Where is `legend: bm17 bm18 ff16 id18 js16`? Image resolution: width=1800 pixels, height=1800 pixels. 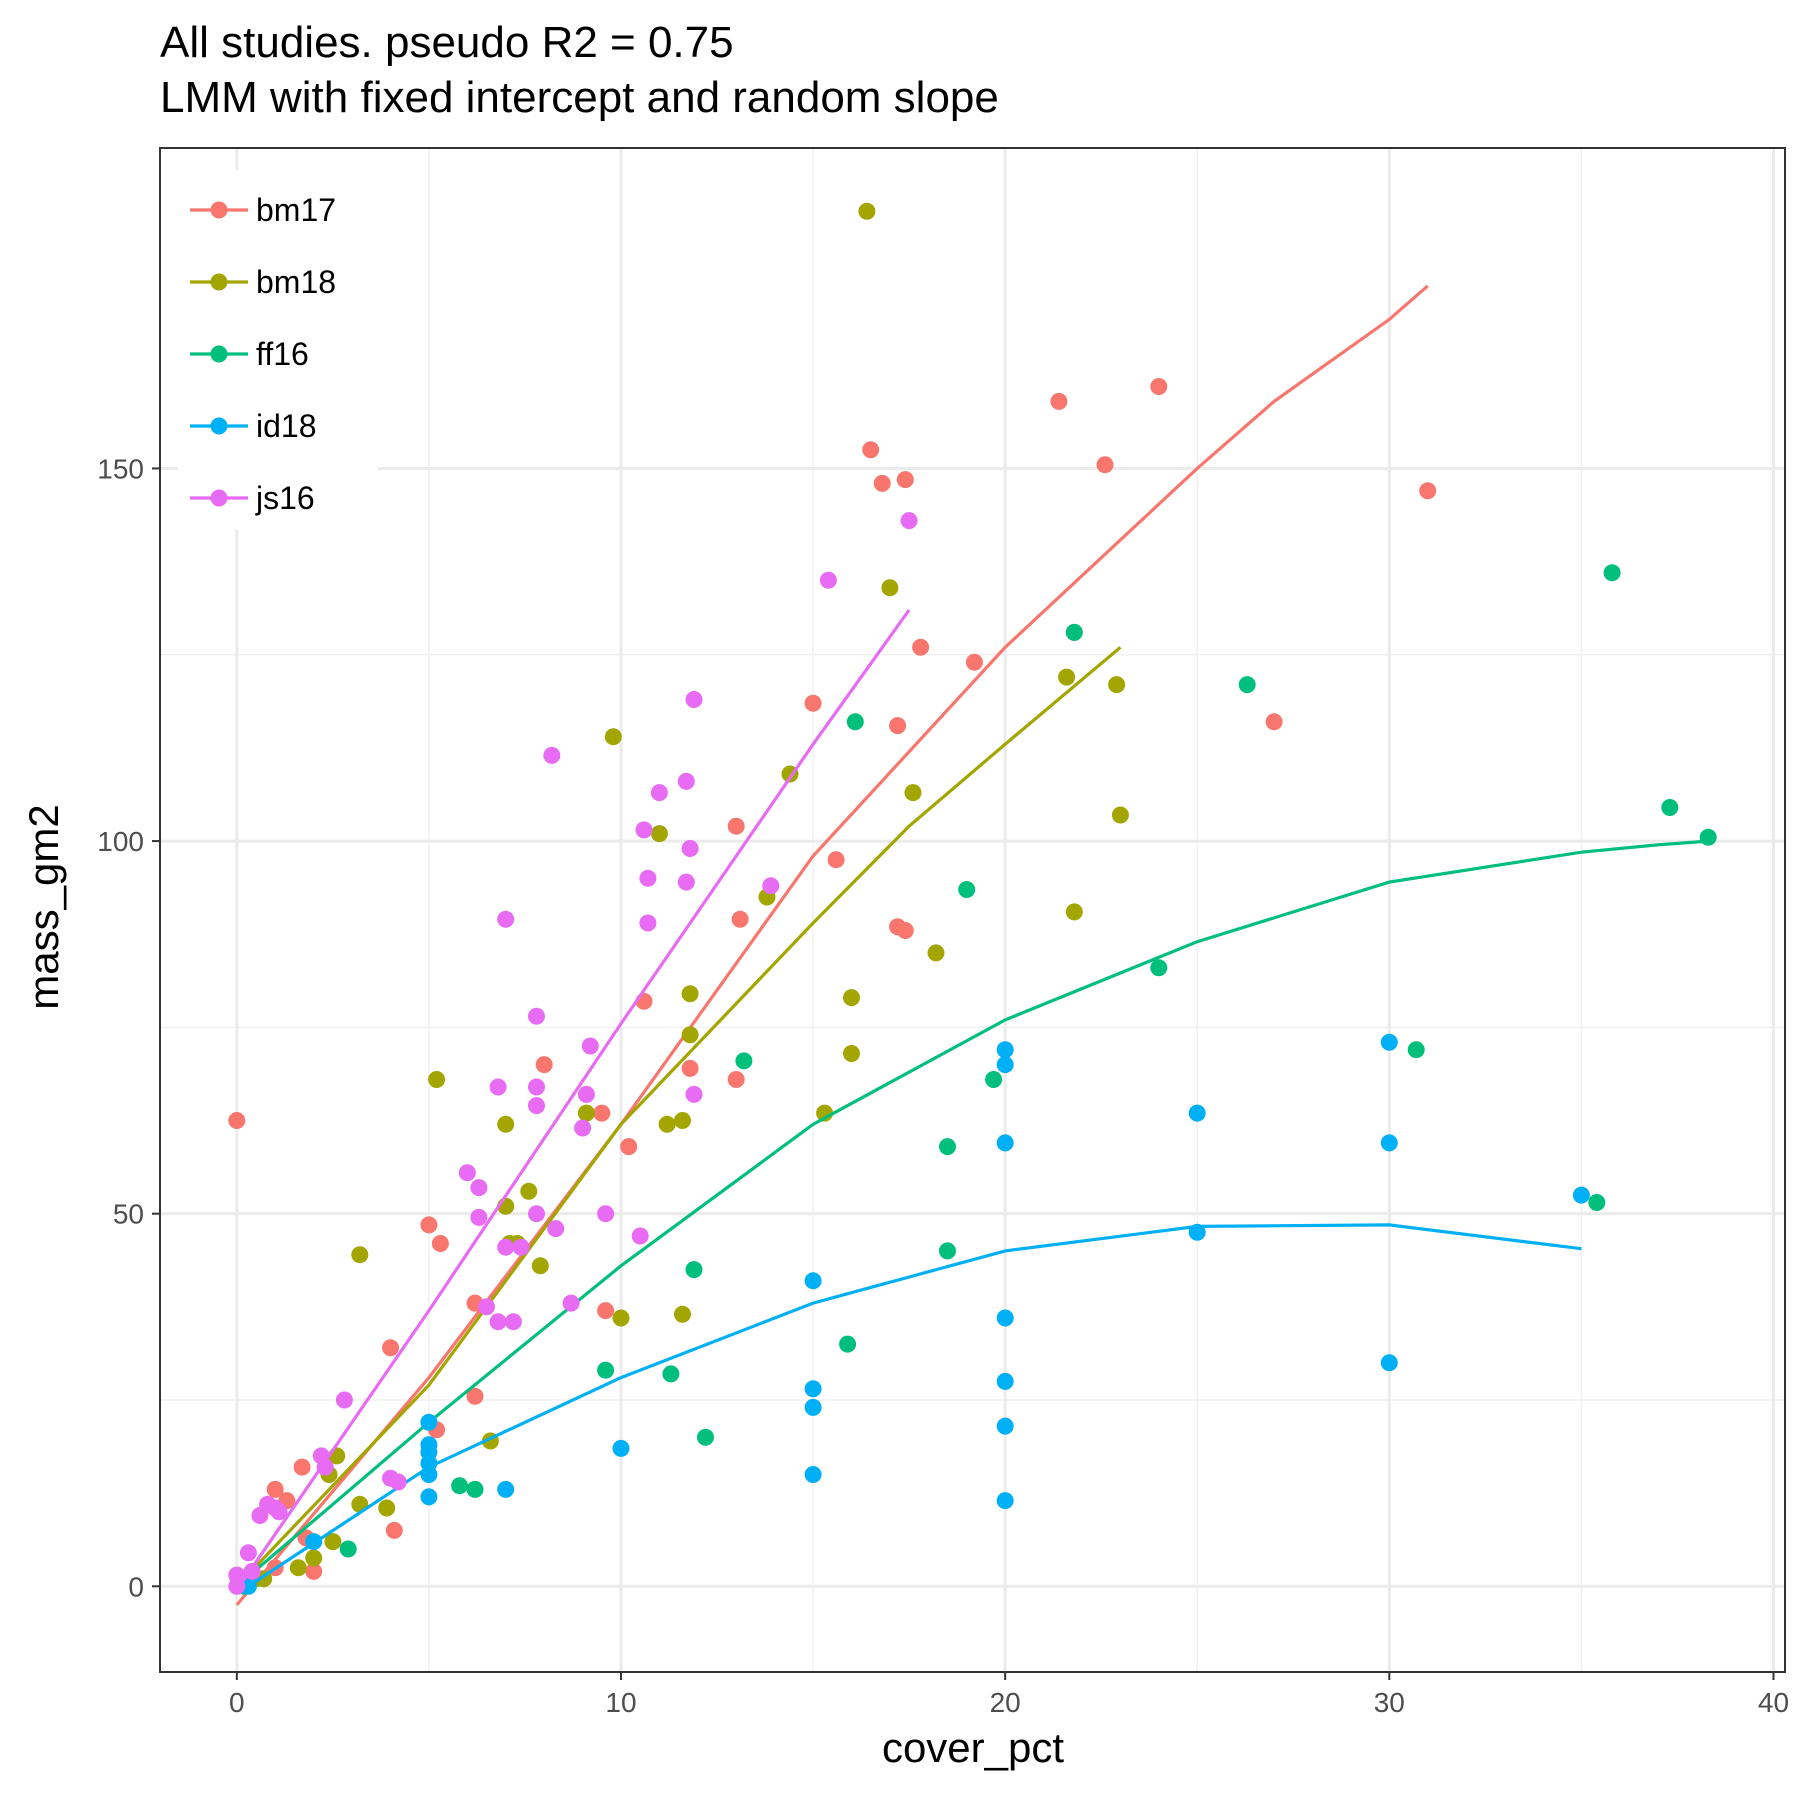
legend: bm17 bm18 ff16 id18 js16 is located at coordinates (278, 350).